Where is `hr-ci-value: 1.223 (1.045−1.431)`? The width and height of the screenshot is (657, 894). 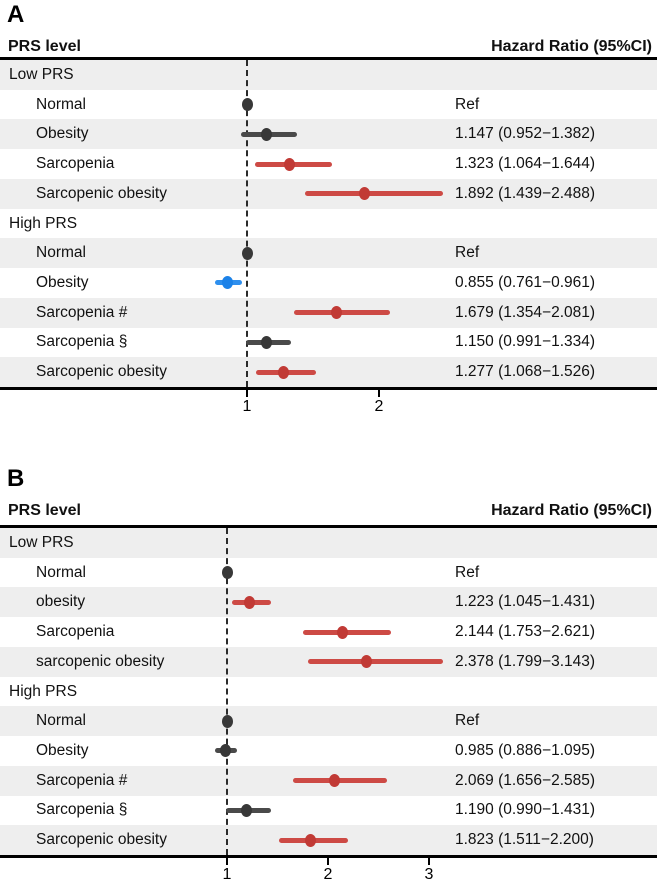 hr-ci-value: 1.223 (1.045−1.431) is located at coordinates (525, 602).